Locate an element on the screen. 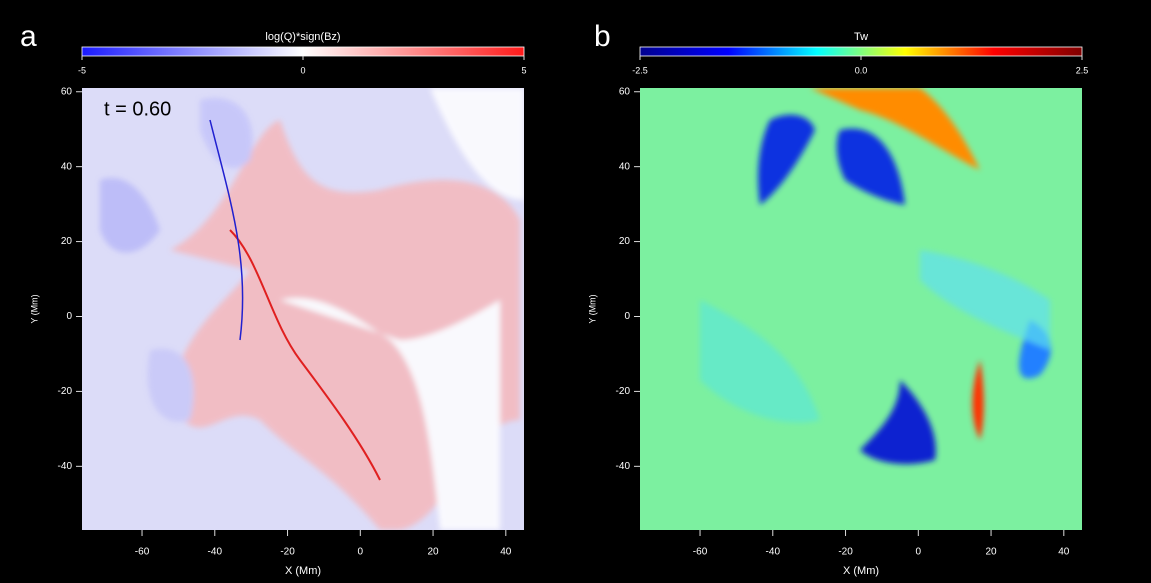 The width and height of the screenshot is (1151, 583). colorbar-tick-label: 5 is located at coordinates (523, 70).